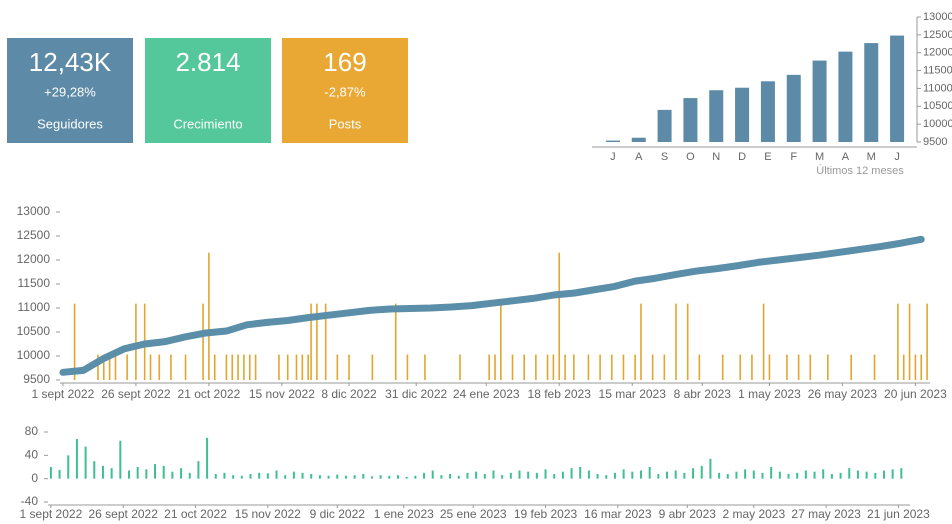 This screenshot has width=952, height=524. I want to click on y-tick-label: -40, so click(30, 501).